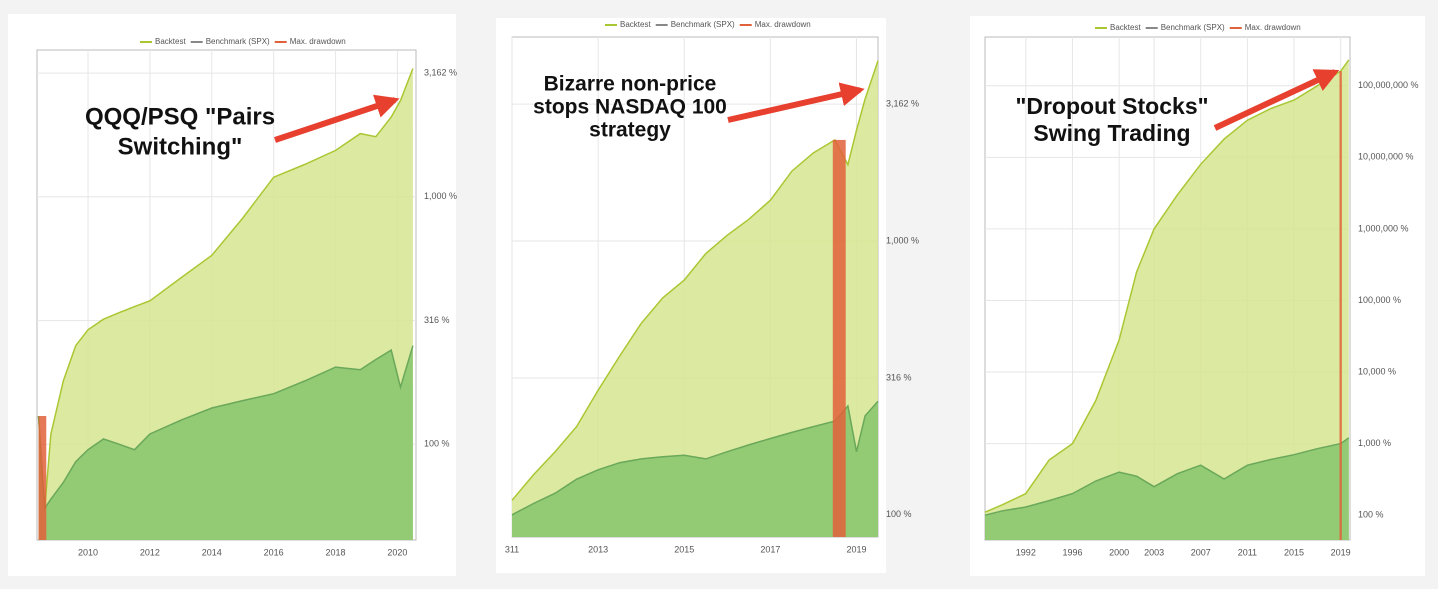 Image resolution: width=1438 pixels, height=589 pixels. Describe the element at coordinates (212, 552) in the screenshot. I see `x-tick-label: 2014` at that location.